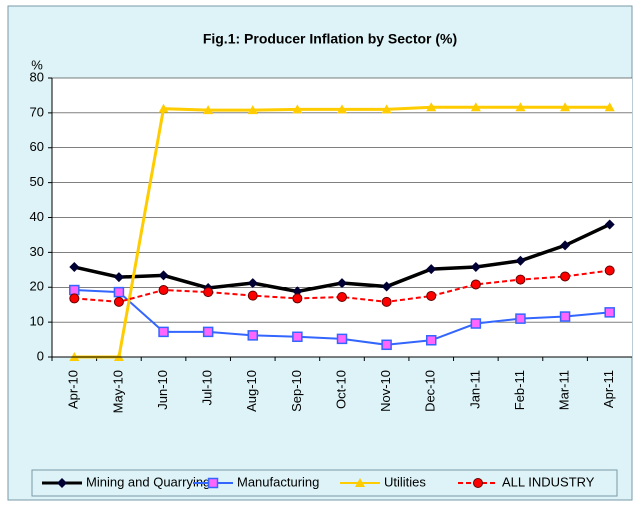 The height and width of the screenshot is (507, 640). Describe the element at coordinates (251, 391) in the screenshot. I see `x-tick-label: Aug-10` at that location.